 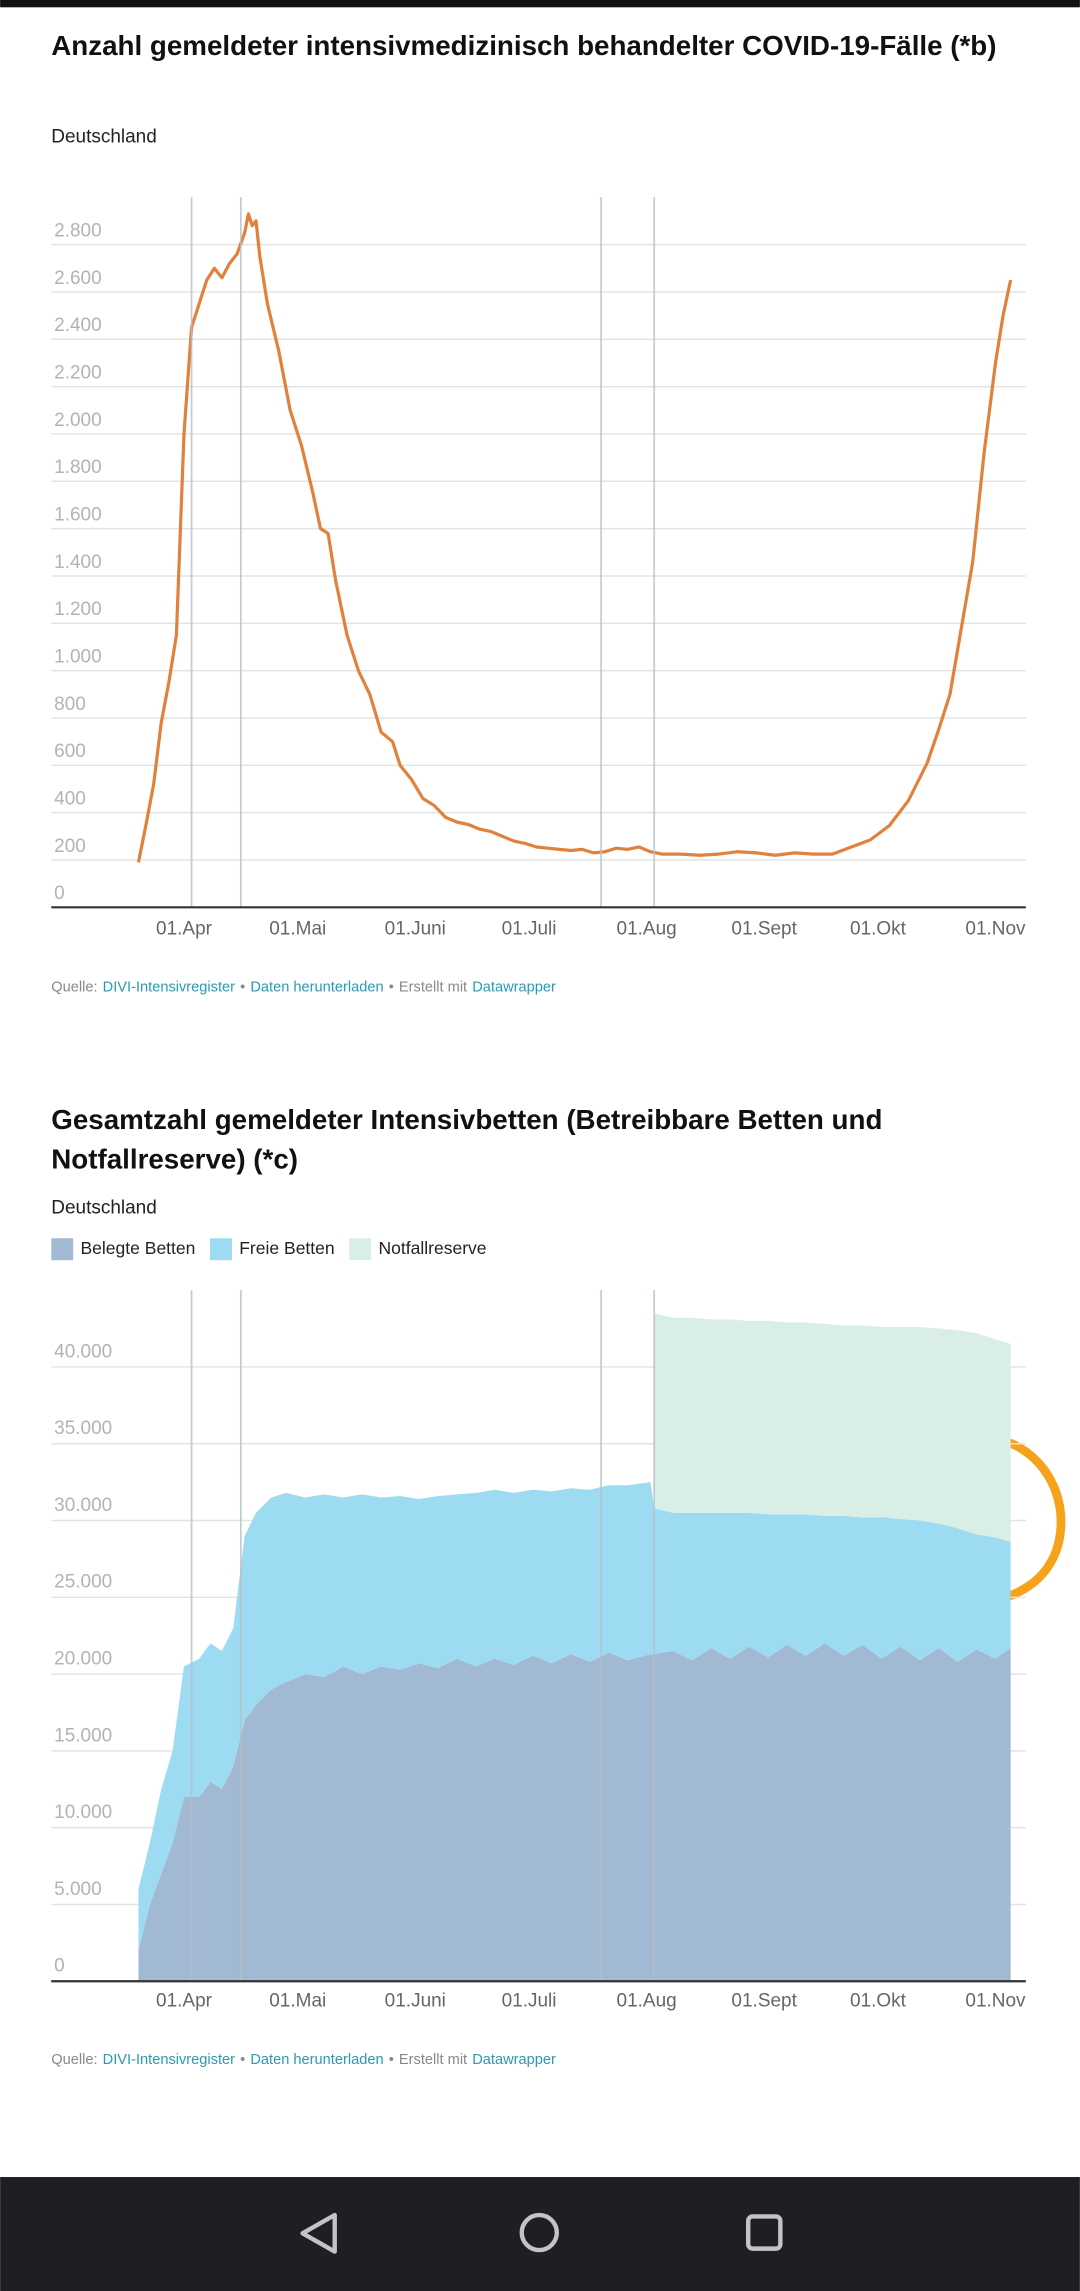 What do you see at coordinates (78, 657) in the screenshot?
I see `y-tick-label: 1.000` at bounding box center [78, 657].